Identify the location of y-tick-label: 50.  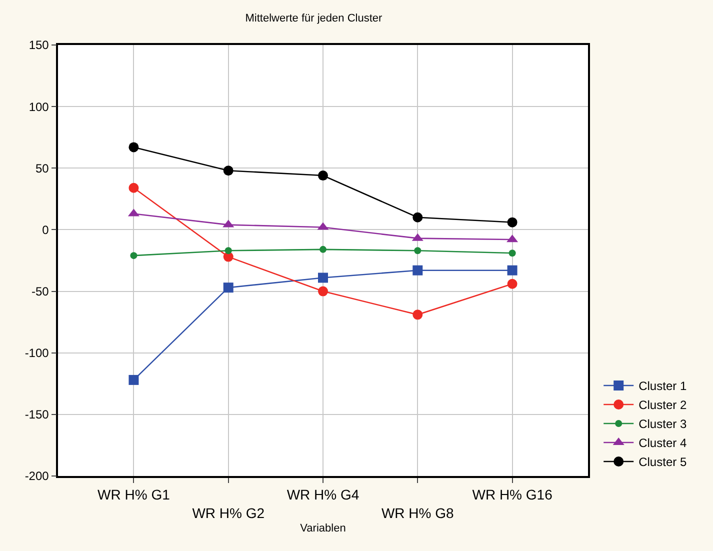
(42, 168).